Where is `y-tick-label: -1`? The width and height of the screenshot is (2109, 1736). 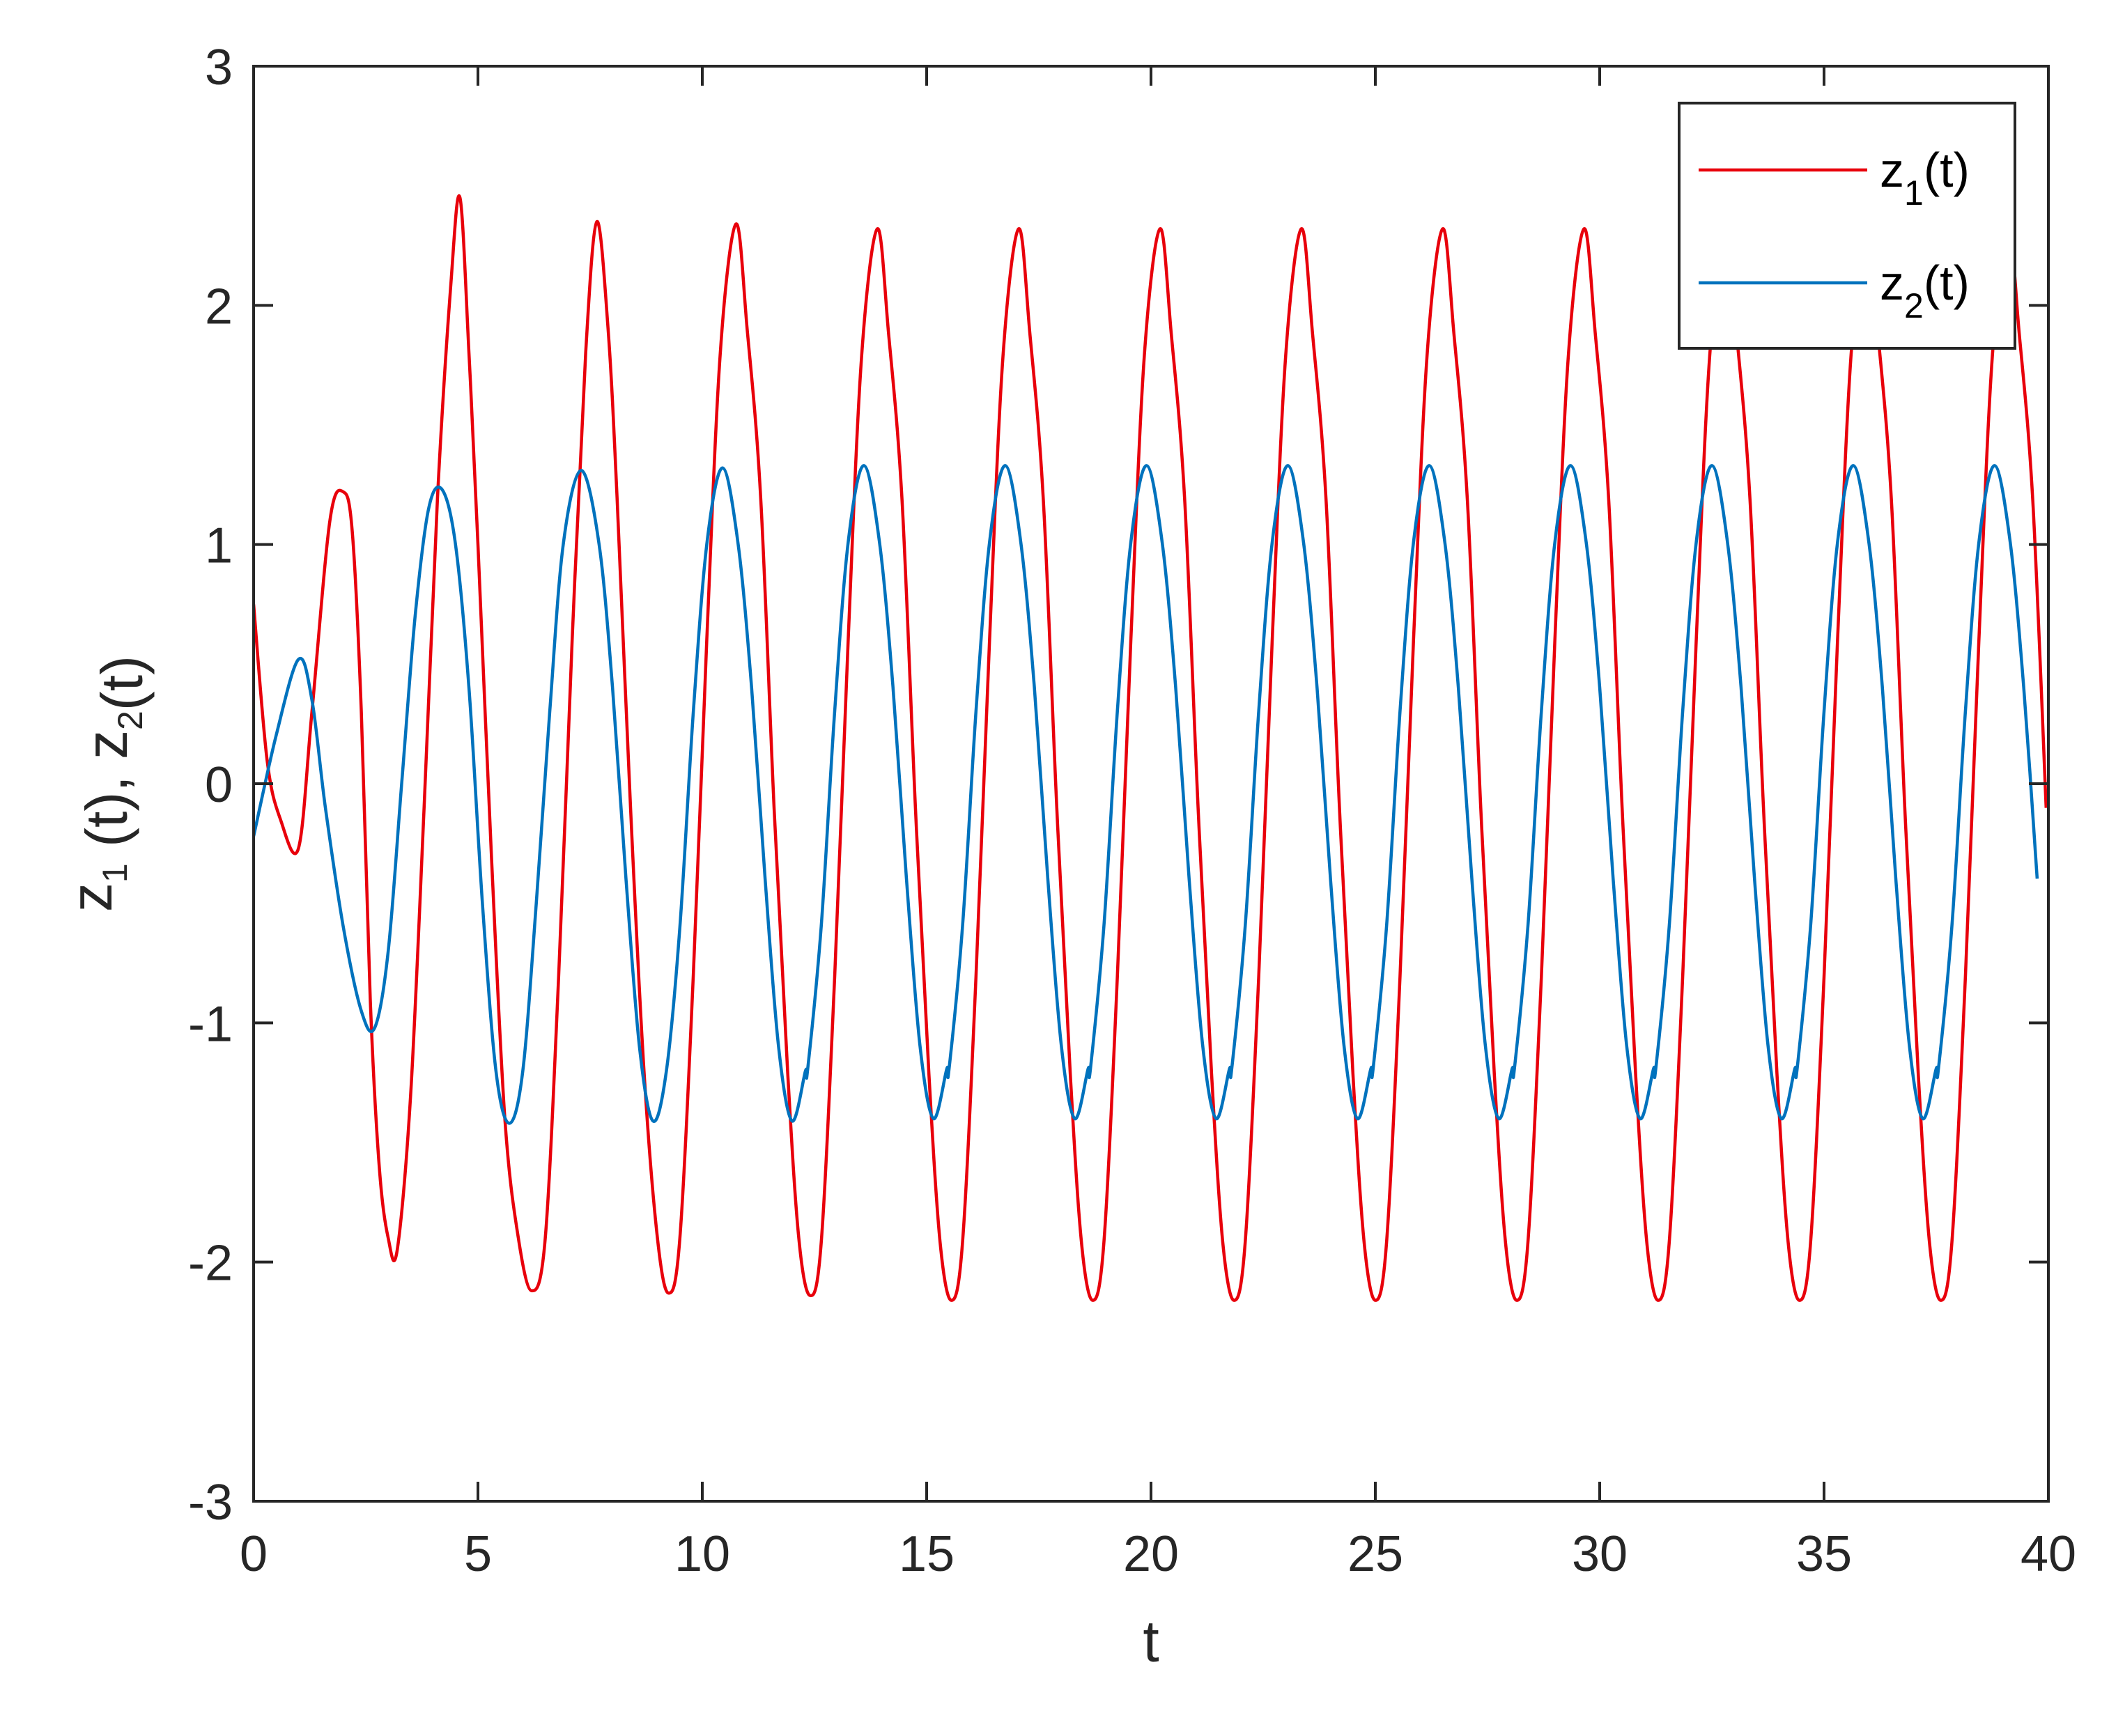
y-tick-label: -1 is located at coordinates (210, 1024).